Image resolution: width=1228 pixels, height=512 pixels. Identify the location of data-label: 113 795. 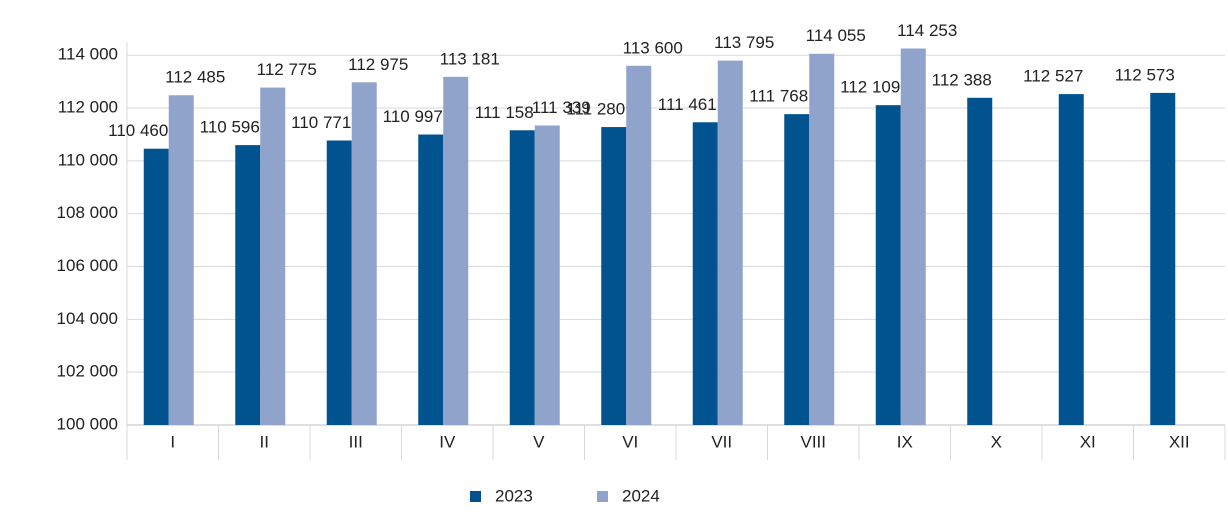
(744, 42).